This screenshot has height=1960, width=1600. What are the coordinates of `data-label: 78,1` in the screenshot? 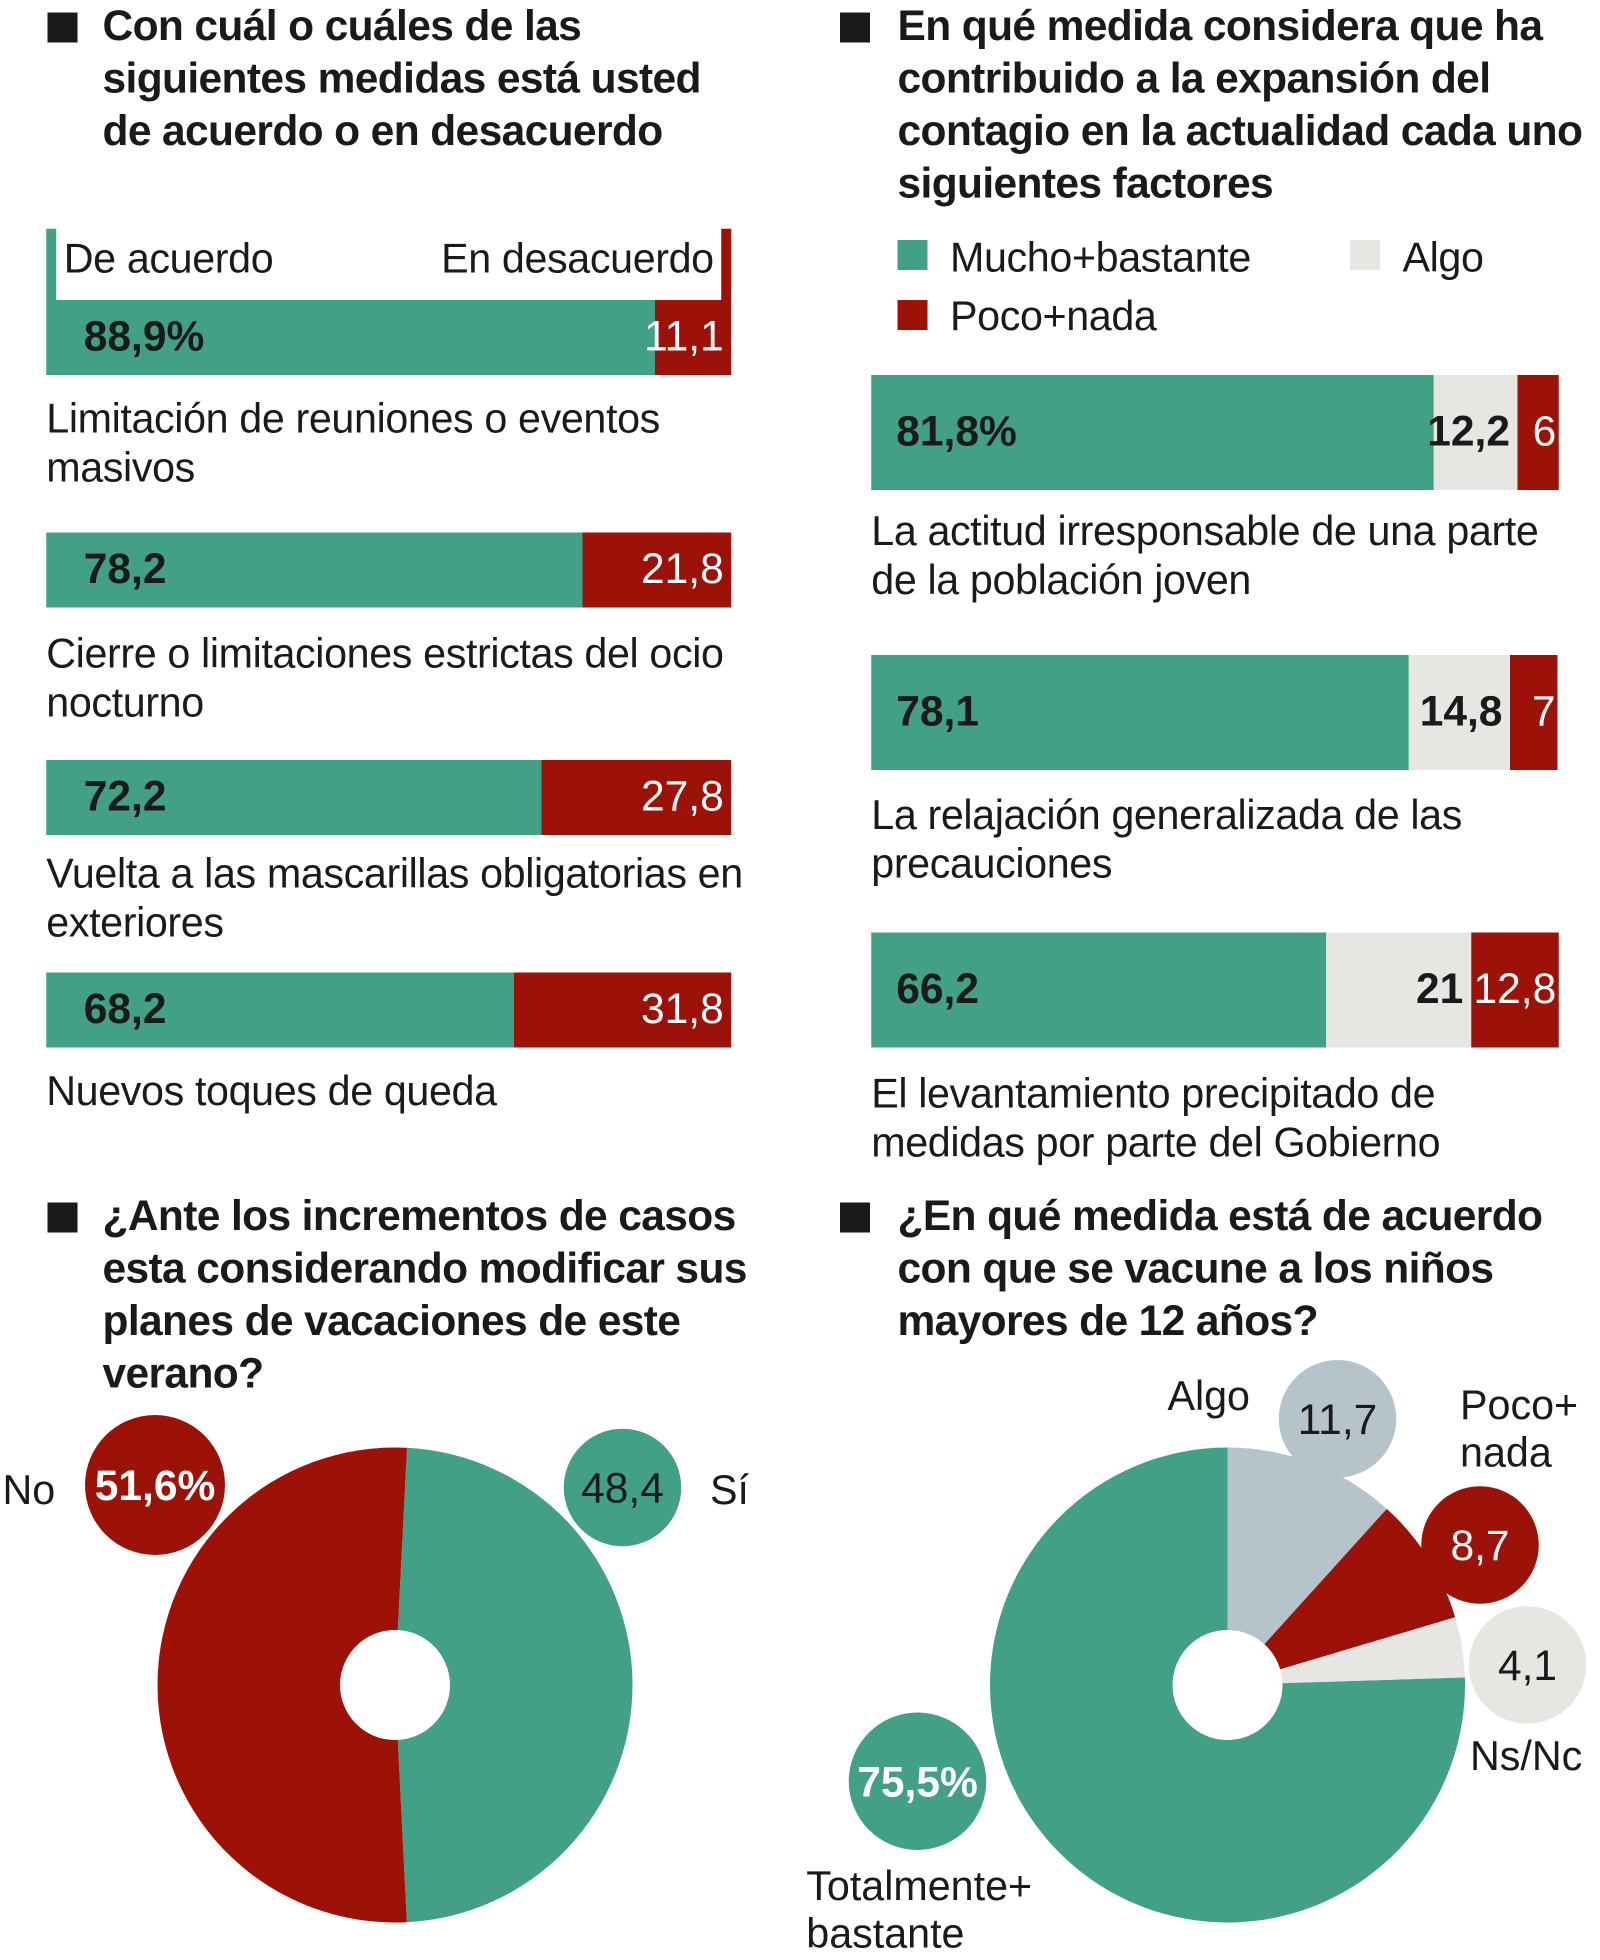 It's located at (937, 712).